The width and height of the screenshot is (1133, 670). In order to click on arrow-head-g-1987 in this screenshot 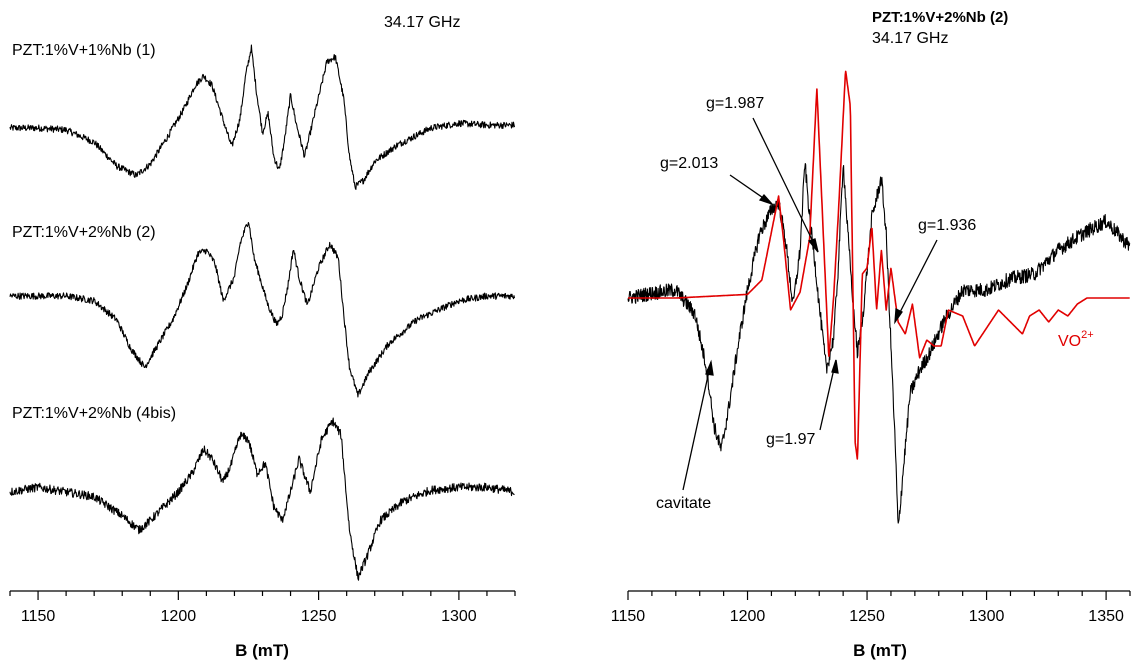, I will do `click(813, 245)`.